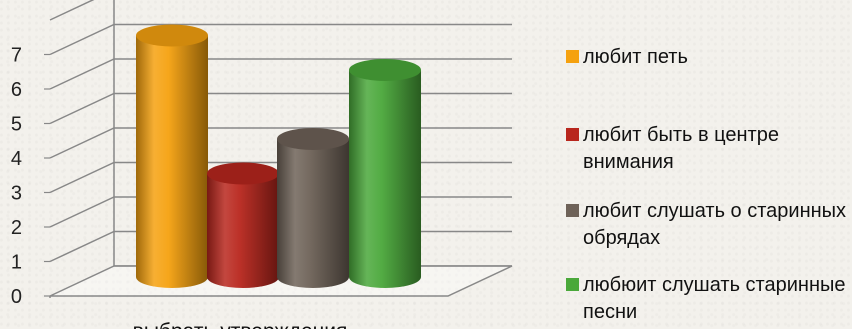 This screenshot has height=329, width=852. What do you see at coordinates (707, 57) in the screenshot?
I see `legend-item: любит петь` at bounding box center [707, 57].